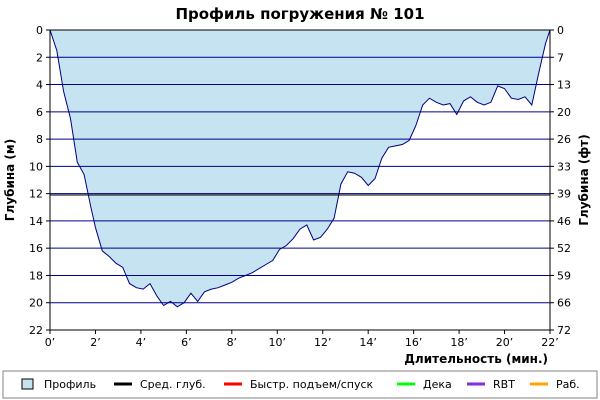 The image size is (600, 400). Describe the element at coordinates (36, 330) in the screenshot. I see `y-tick-label: 22` at that location.